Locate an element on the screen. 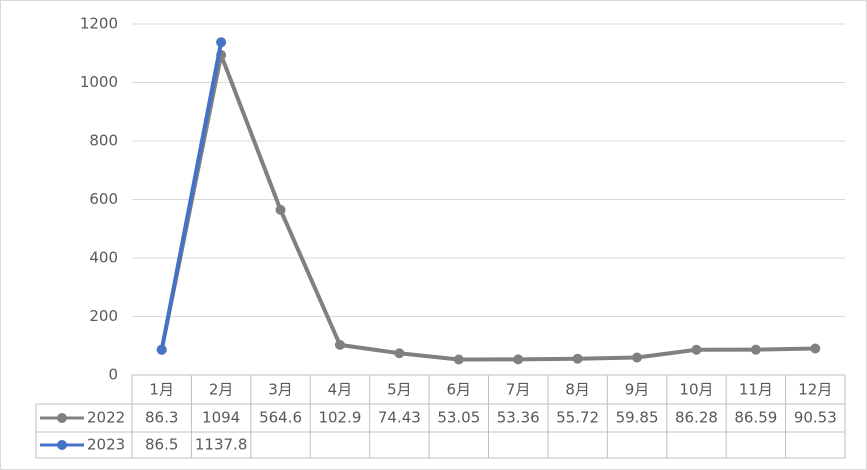 The height and width of the screenshot is (470, 867). table-value: 86.28 is located at coordinates (696, 418).